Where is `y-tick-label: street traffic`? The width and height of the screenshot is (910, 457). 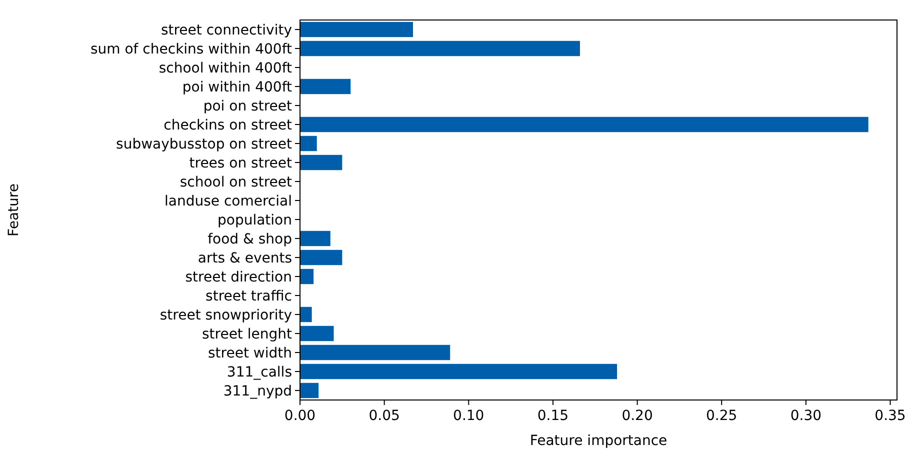 y-tick-label: street traffic is located at coordinates (249, 296).